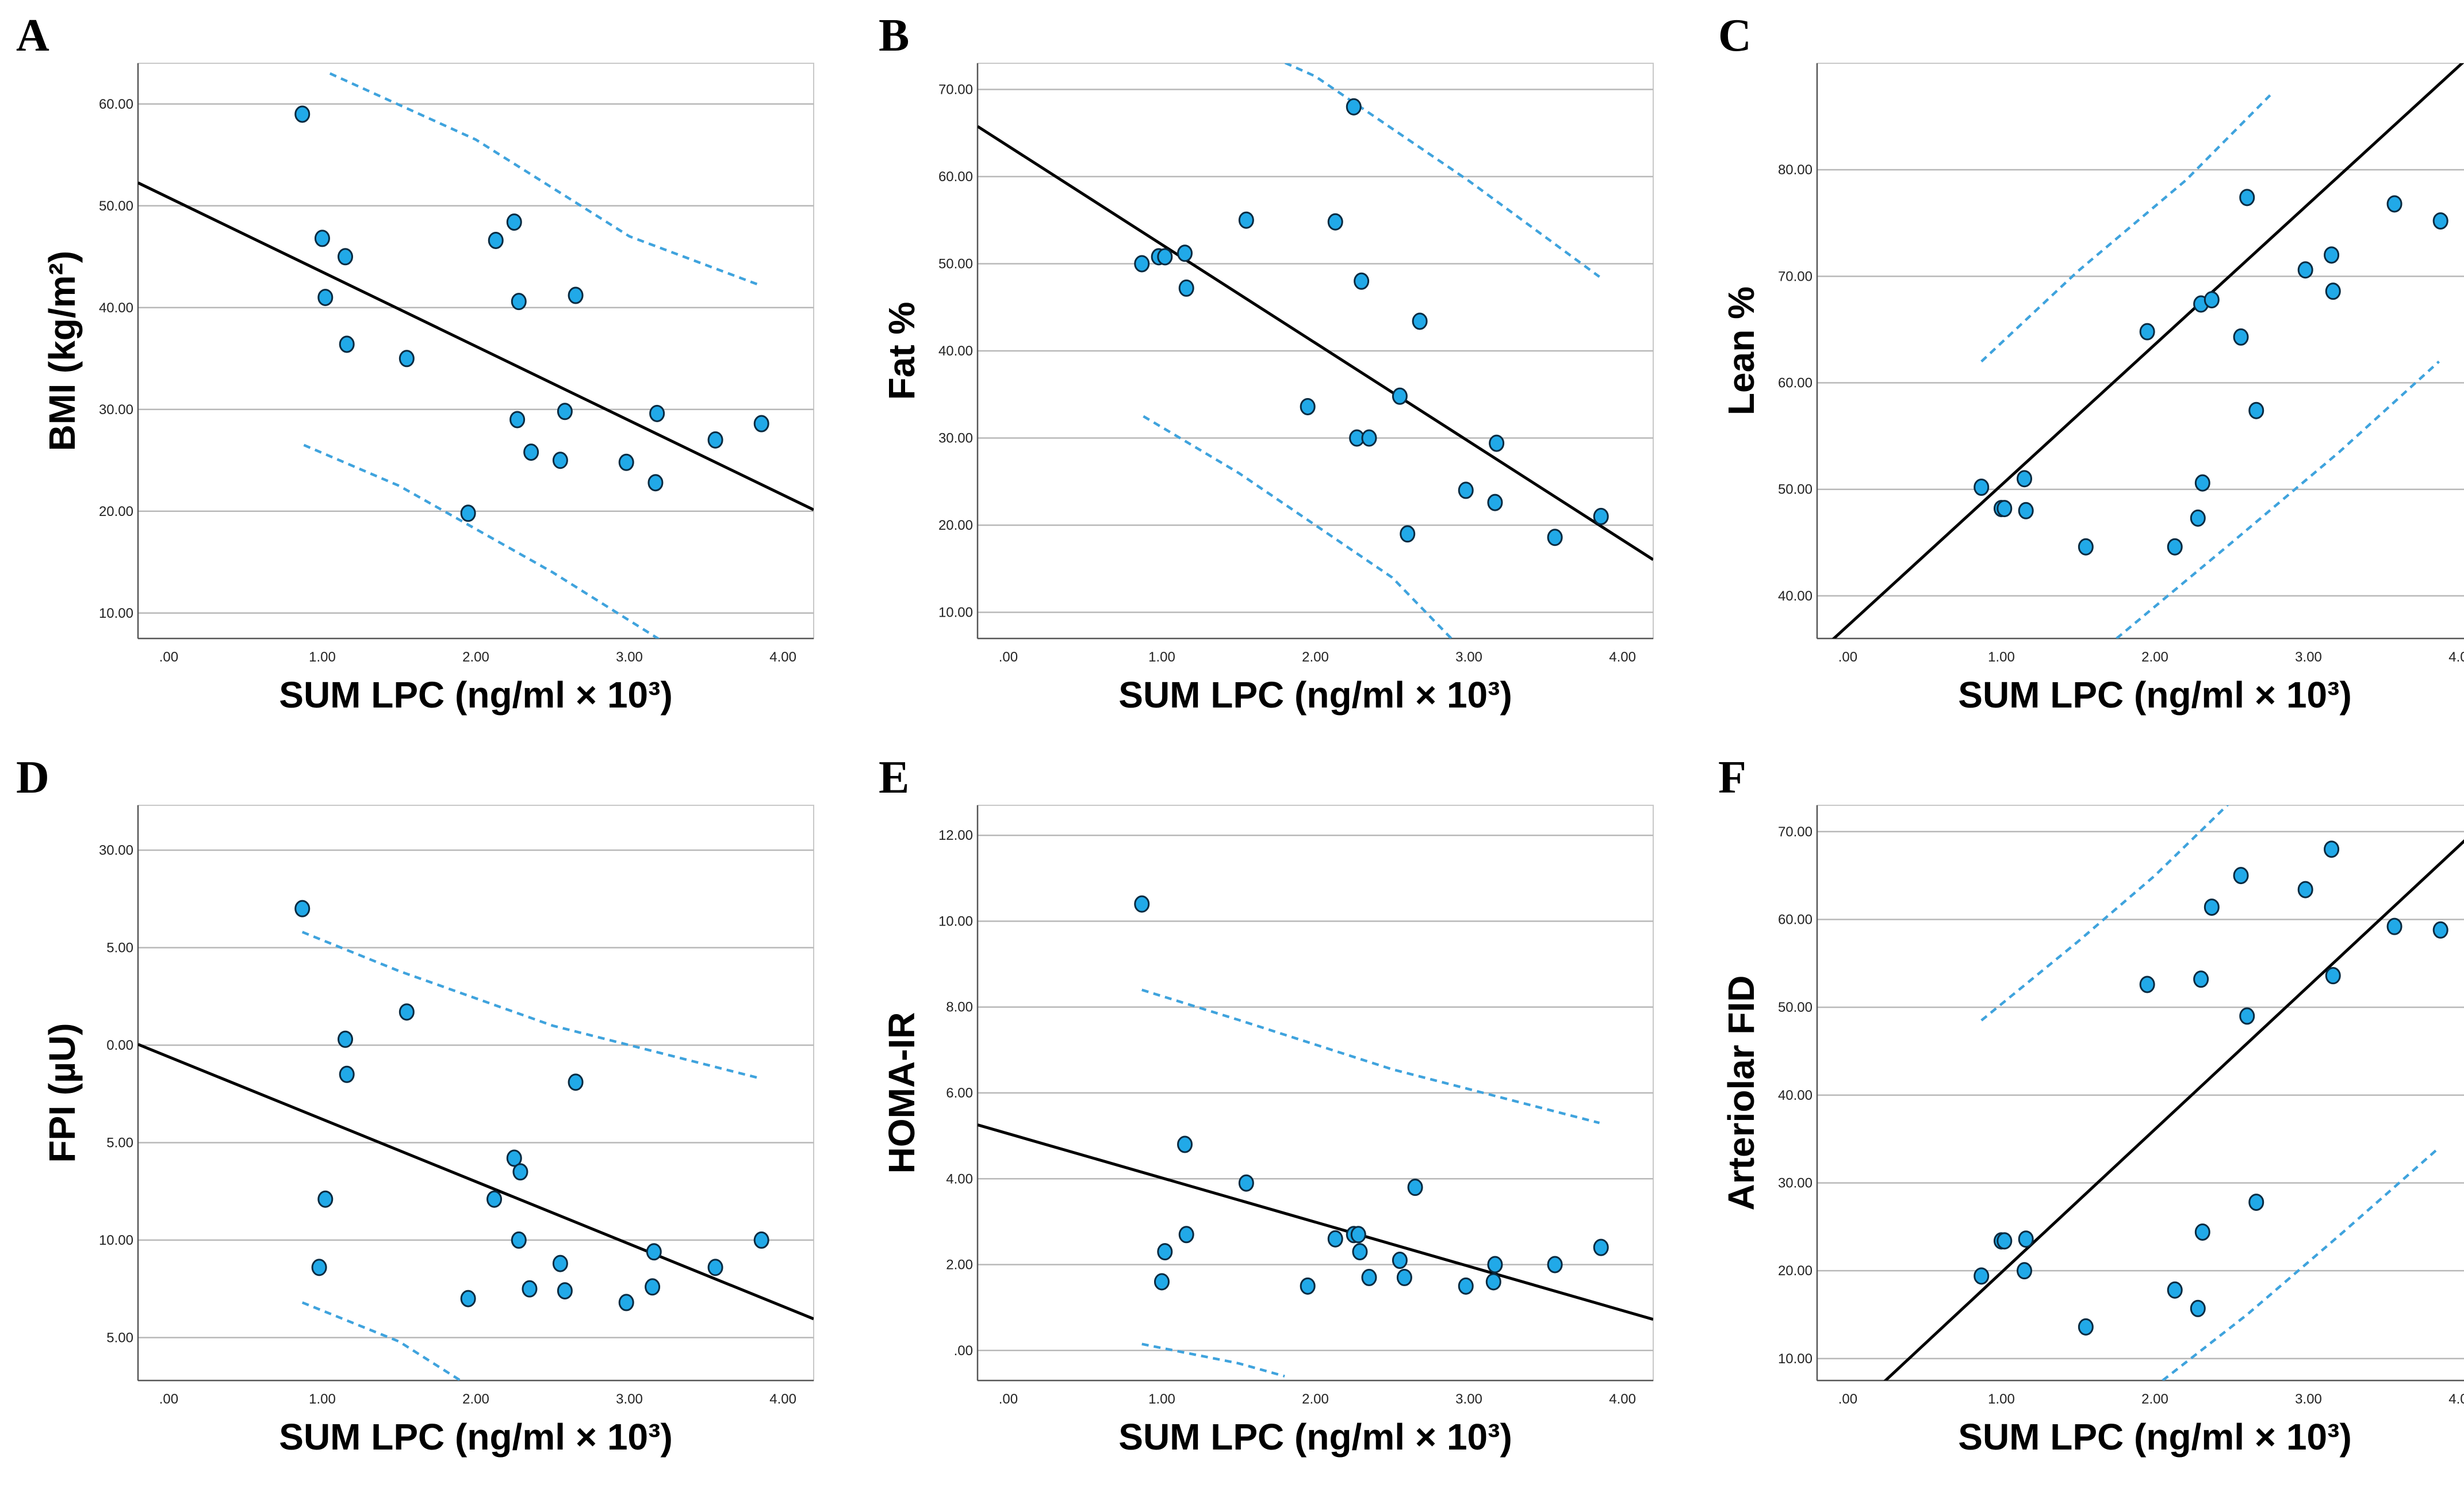 This screenshot has width=2464, height=1499. I want to click on y-tick-label: 60.00, so click(116, 104).